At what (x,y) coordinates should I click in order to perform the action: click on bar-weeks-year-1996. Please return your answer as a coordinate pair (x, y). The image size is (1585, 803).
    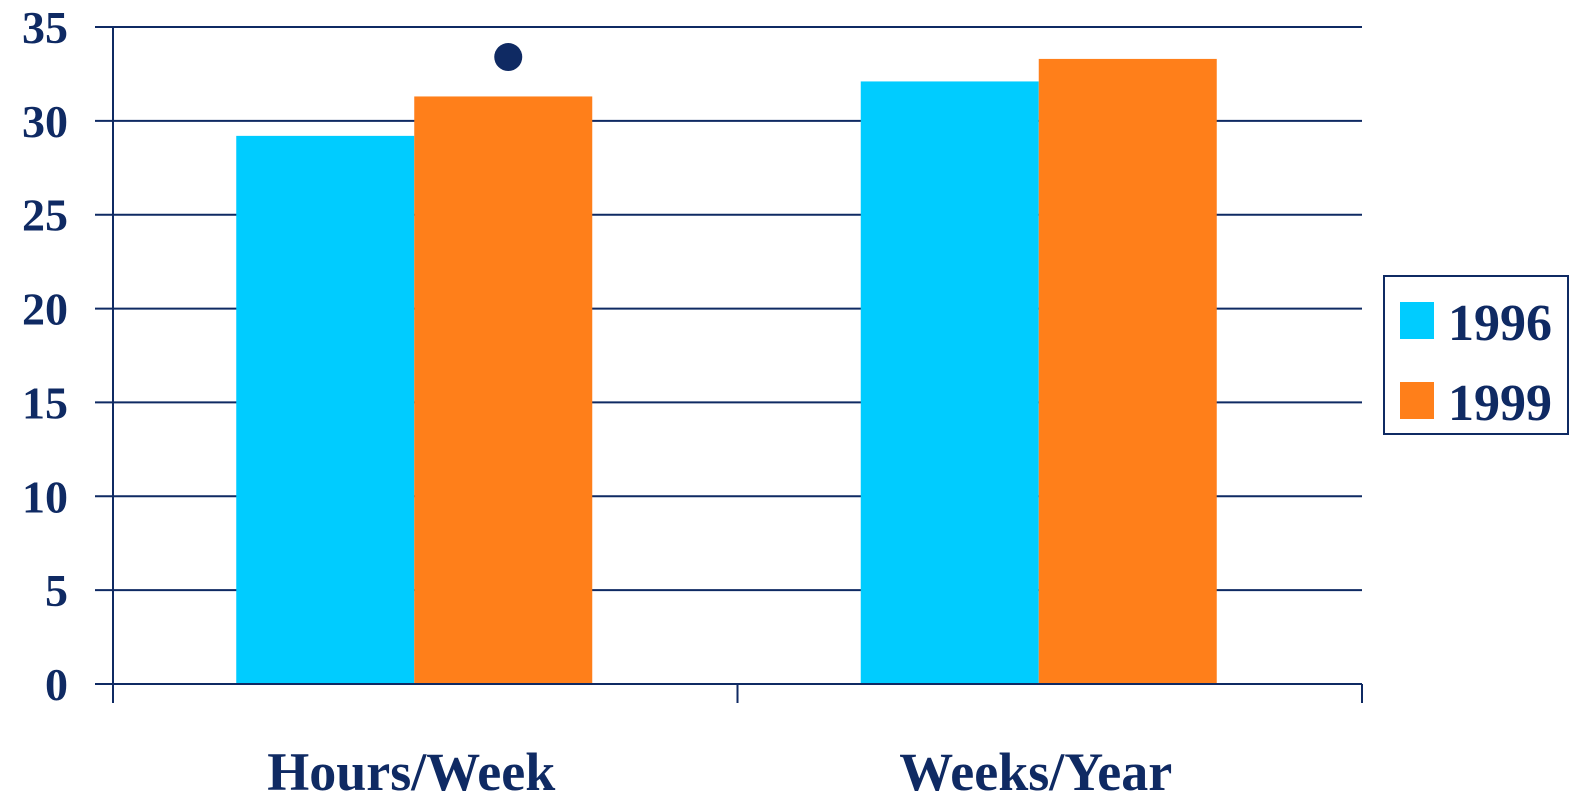
    Looking at the image, I should click on (949, 383).